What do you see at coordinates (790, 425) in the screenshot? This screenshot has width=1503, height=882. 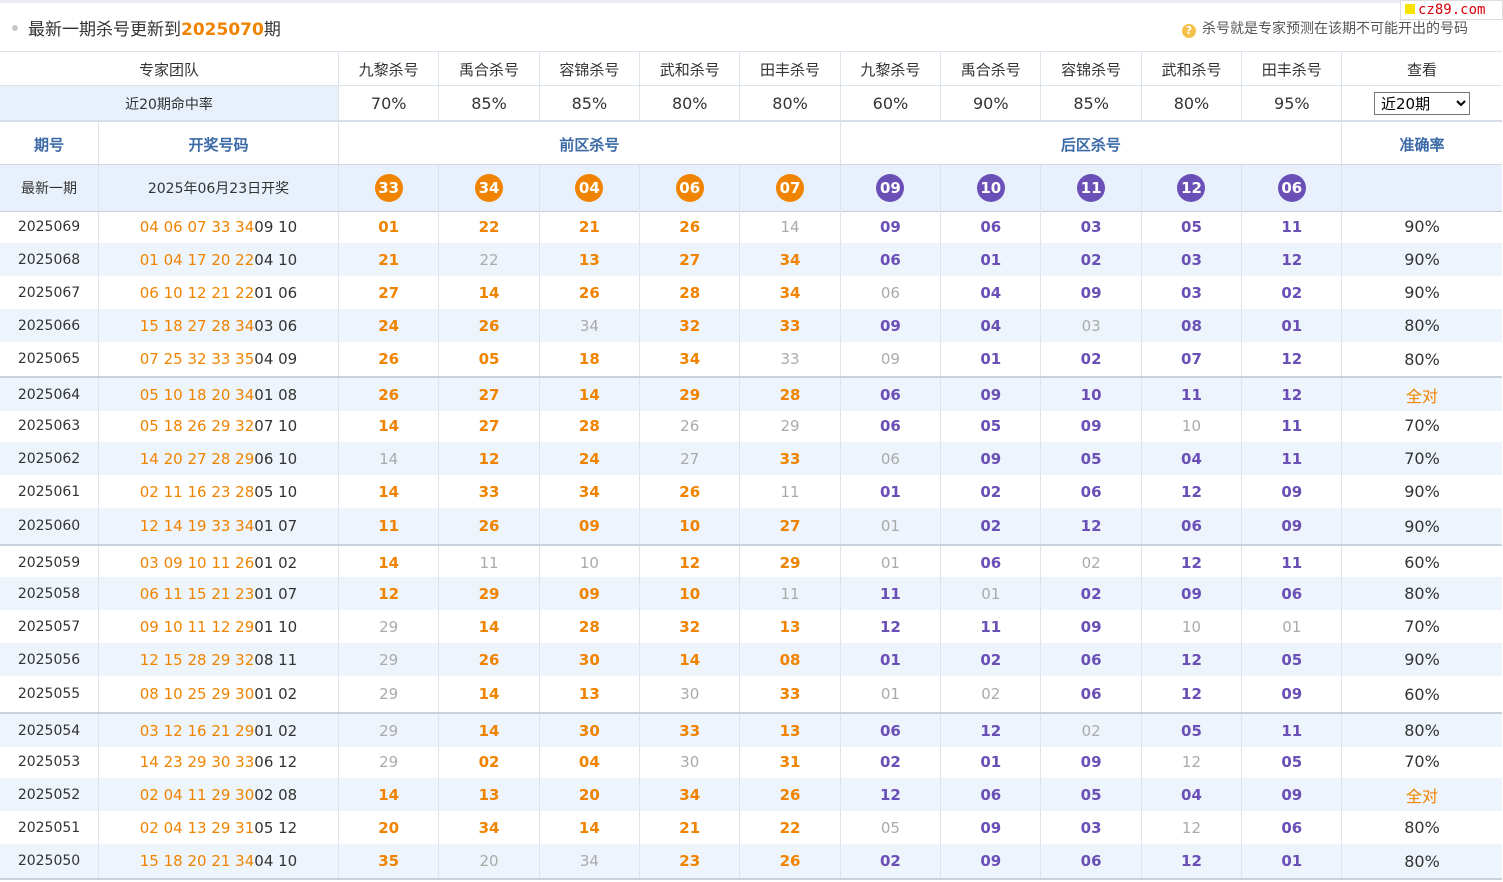 I see `kill-number: 29` at bounding box center [790, 425].